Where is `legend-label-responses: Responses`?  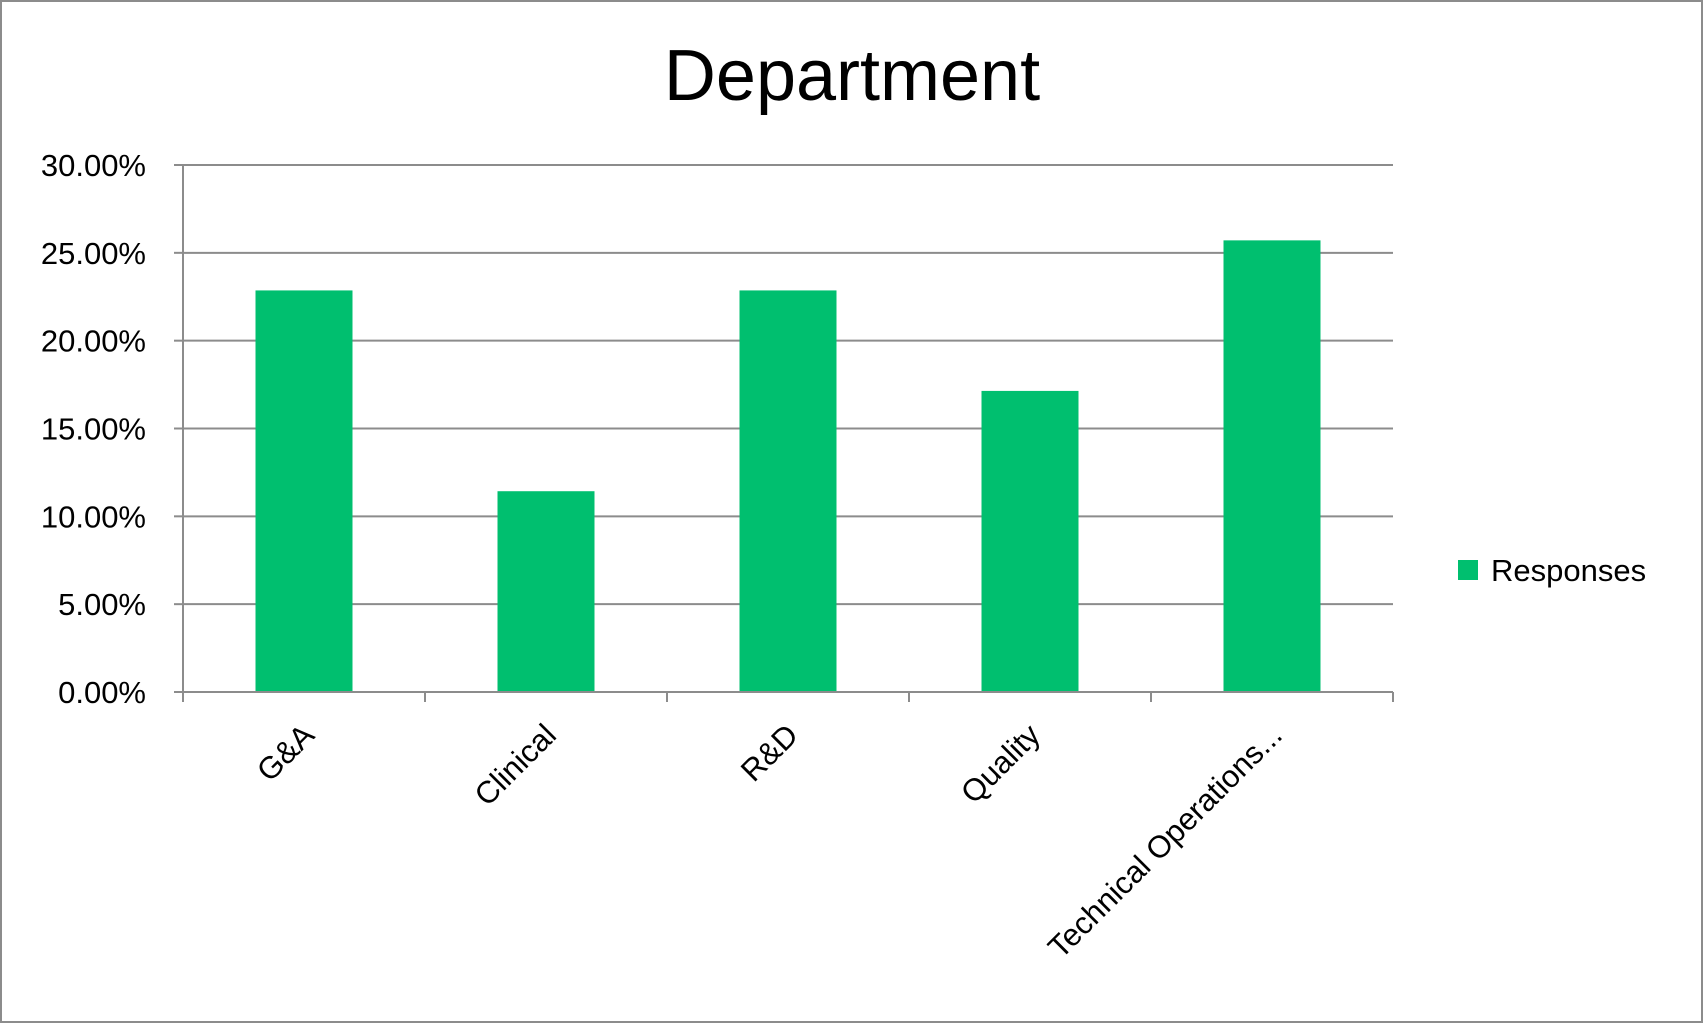
legend-label-responses: Responses is located at coordinates (1568, 570).